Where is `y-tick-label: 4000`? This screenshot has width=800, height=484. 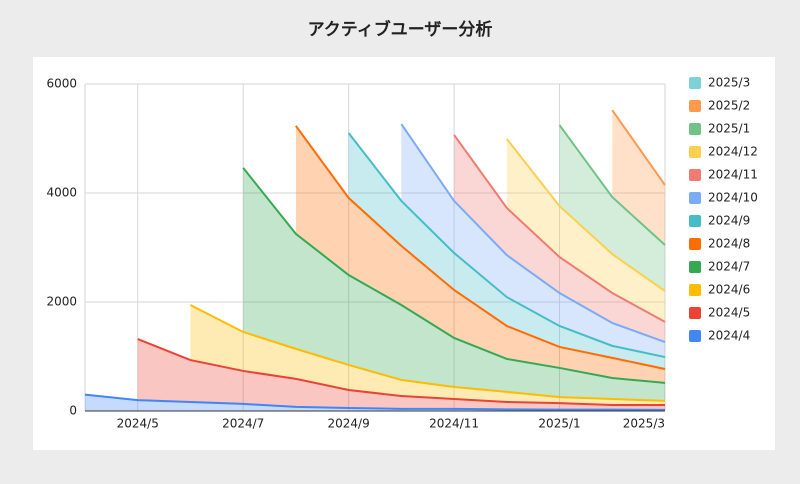 y-tick-label: 4000 is located at coordinates (61, 193).